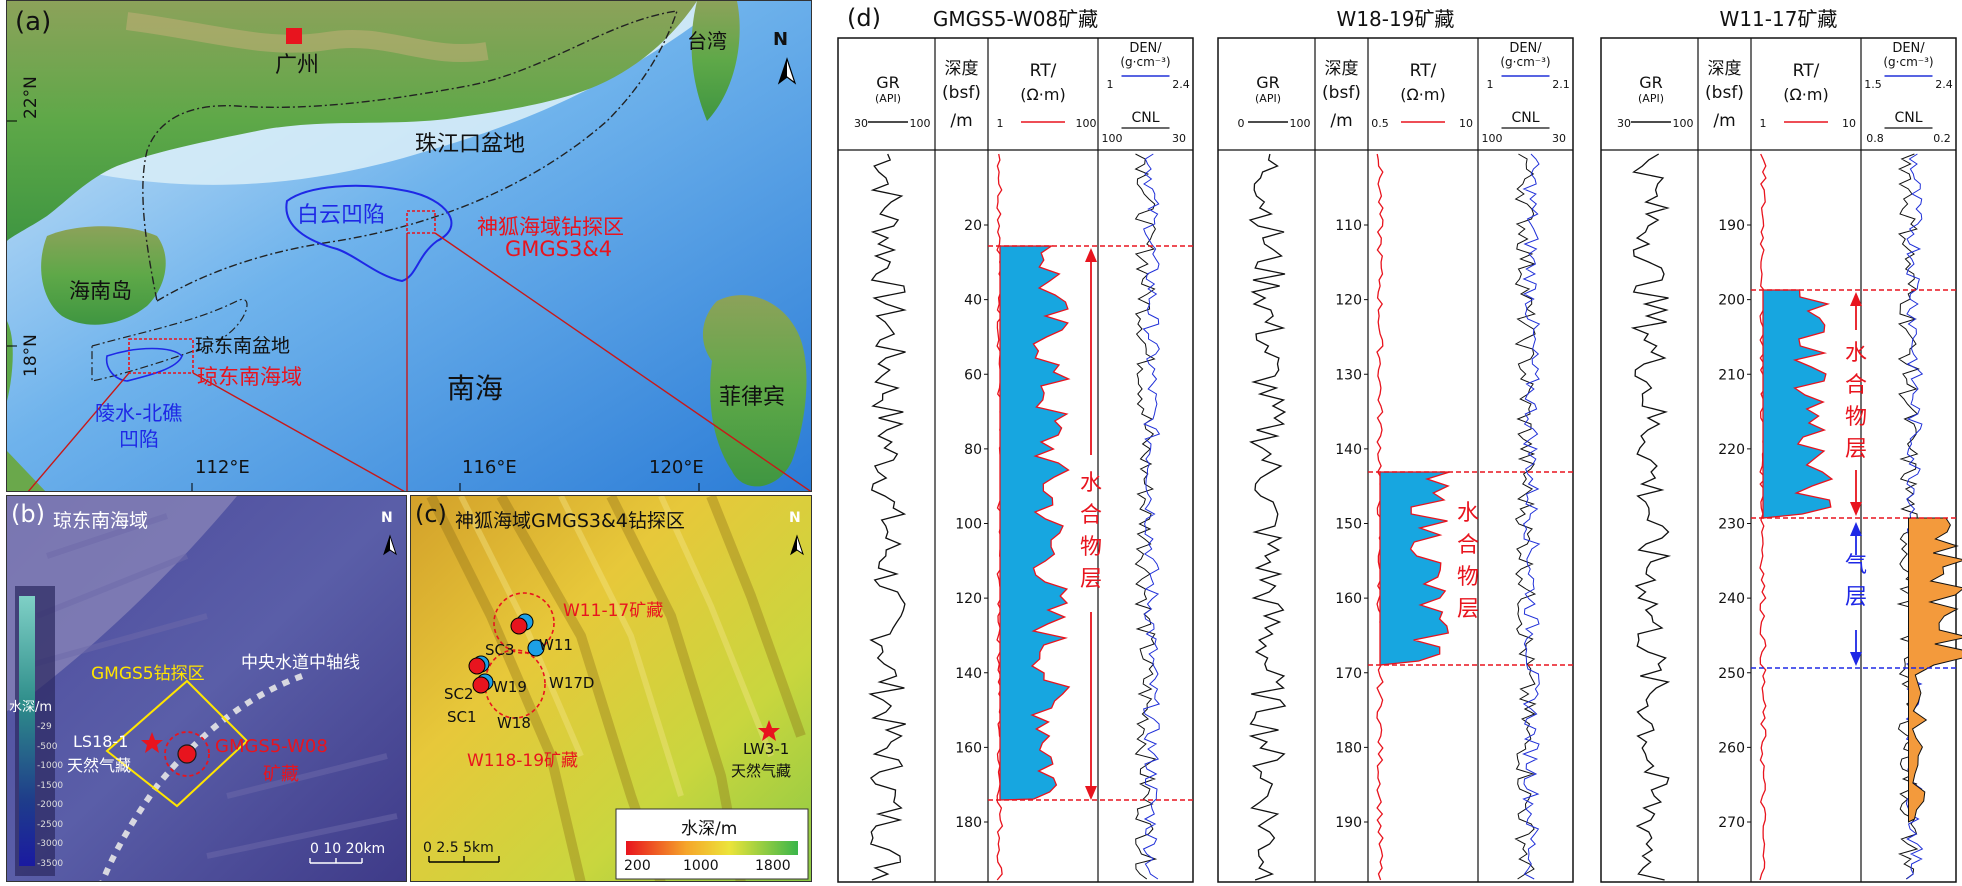 The height and width of the screenshot is (886, 1962). Describe the element at coordinates (500, 650) in the screenshot. I see `label-sc3: SC3` at that location.